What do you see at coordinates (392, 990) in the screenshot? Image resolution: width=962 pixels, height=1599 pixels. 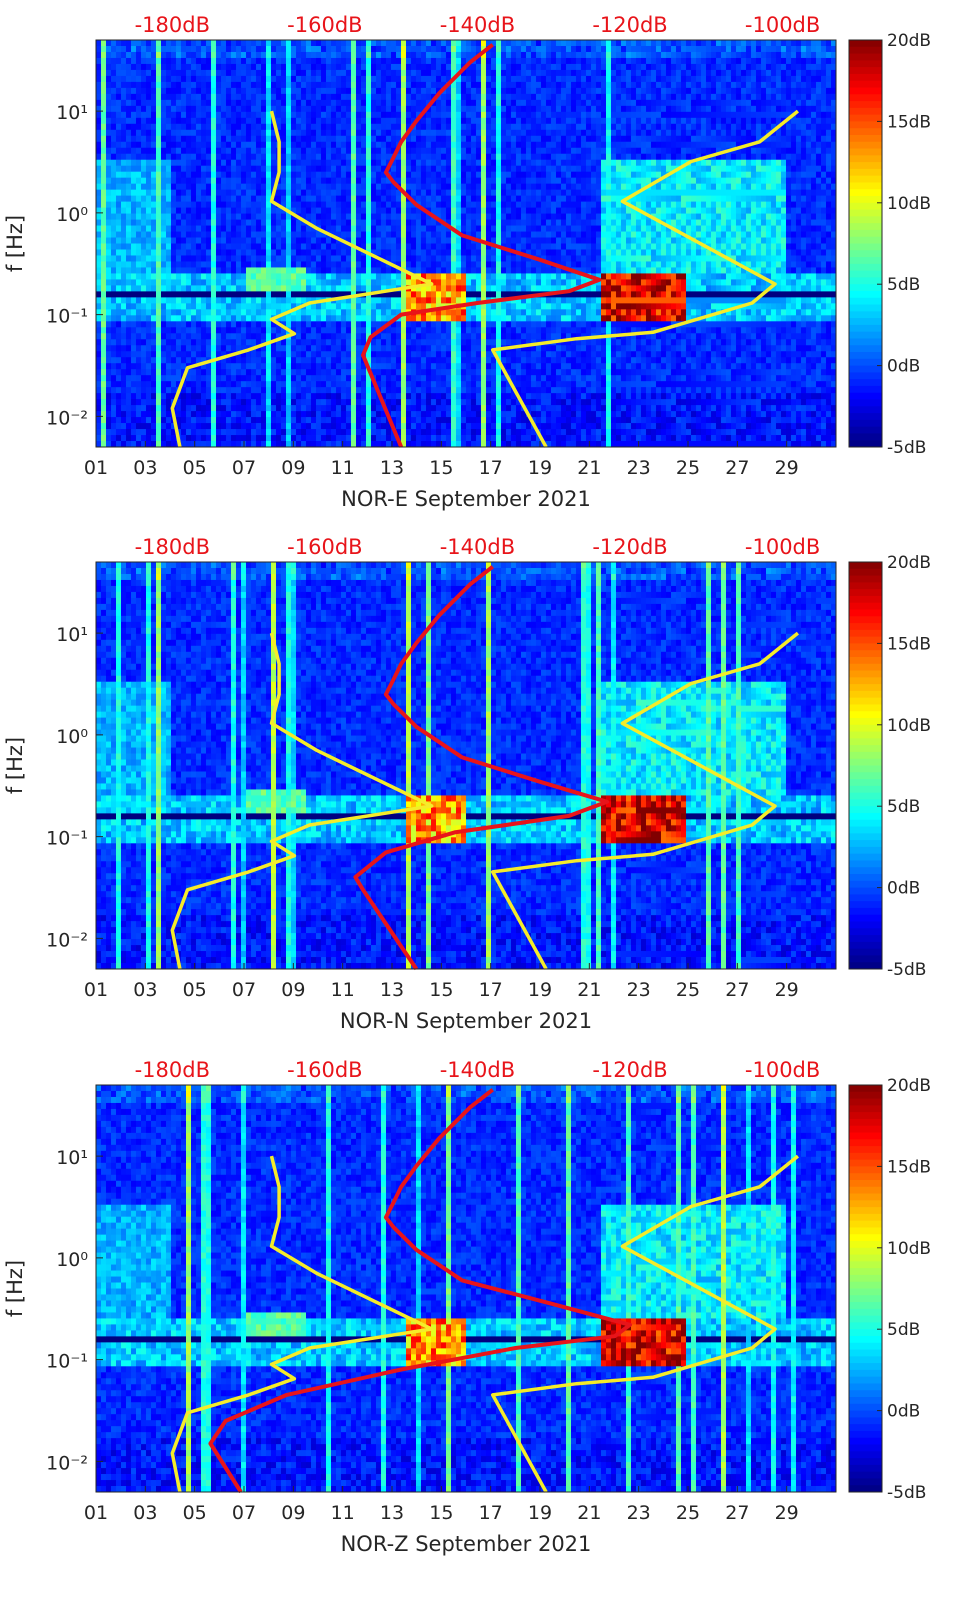 I see `x-tick-label: 13` at bounding box center [392, 990].